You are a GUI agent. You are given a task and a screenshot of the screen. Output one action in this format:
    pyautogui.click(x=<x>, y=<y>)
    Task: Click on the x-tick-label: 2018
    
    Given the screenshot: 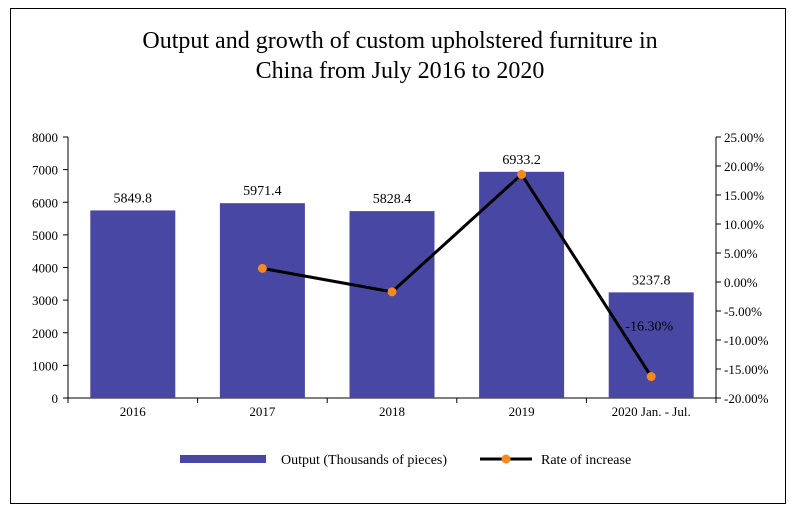 What is the action you would take?
    pyautogui.click(x=392, y=411)
    